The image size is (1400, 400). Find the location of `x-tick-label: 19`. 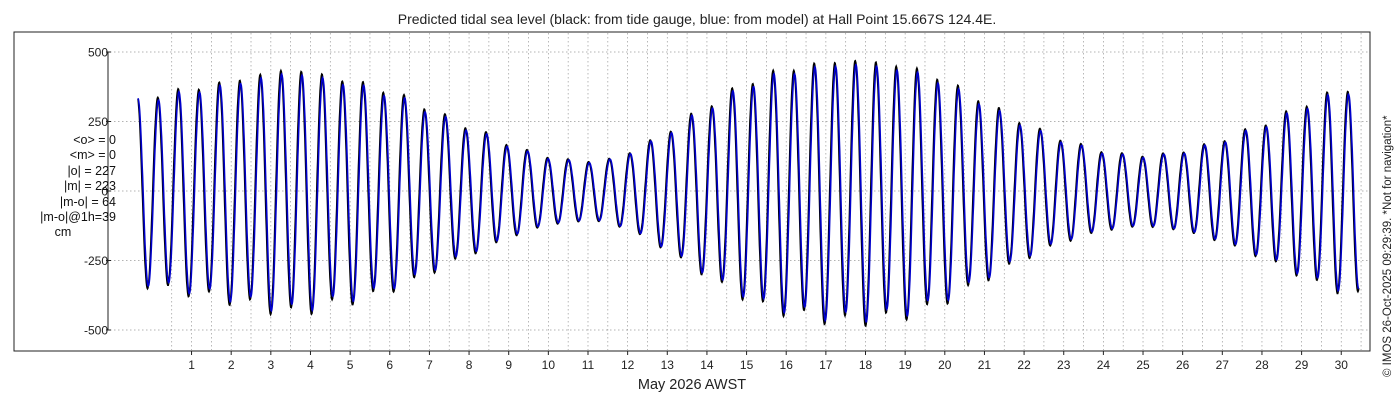

x-tick-label: 19 is located at coordinates (905, 365).